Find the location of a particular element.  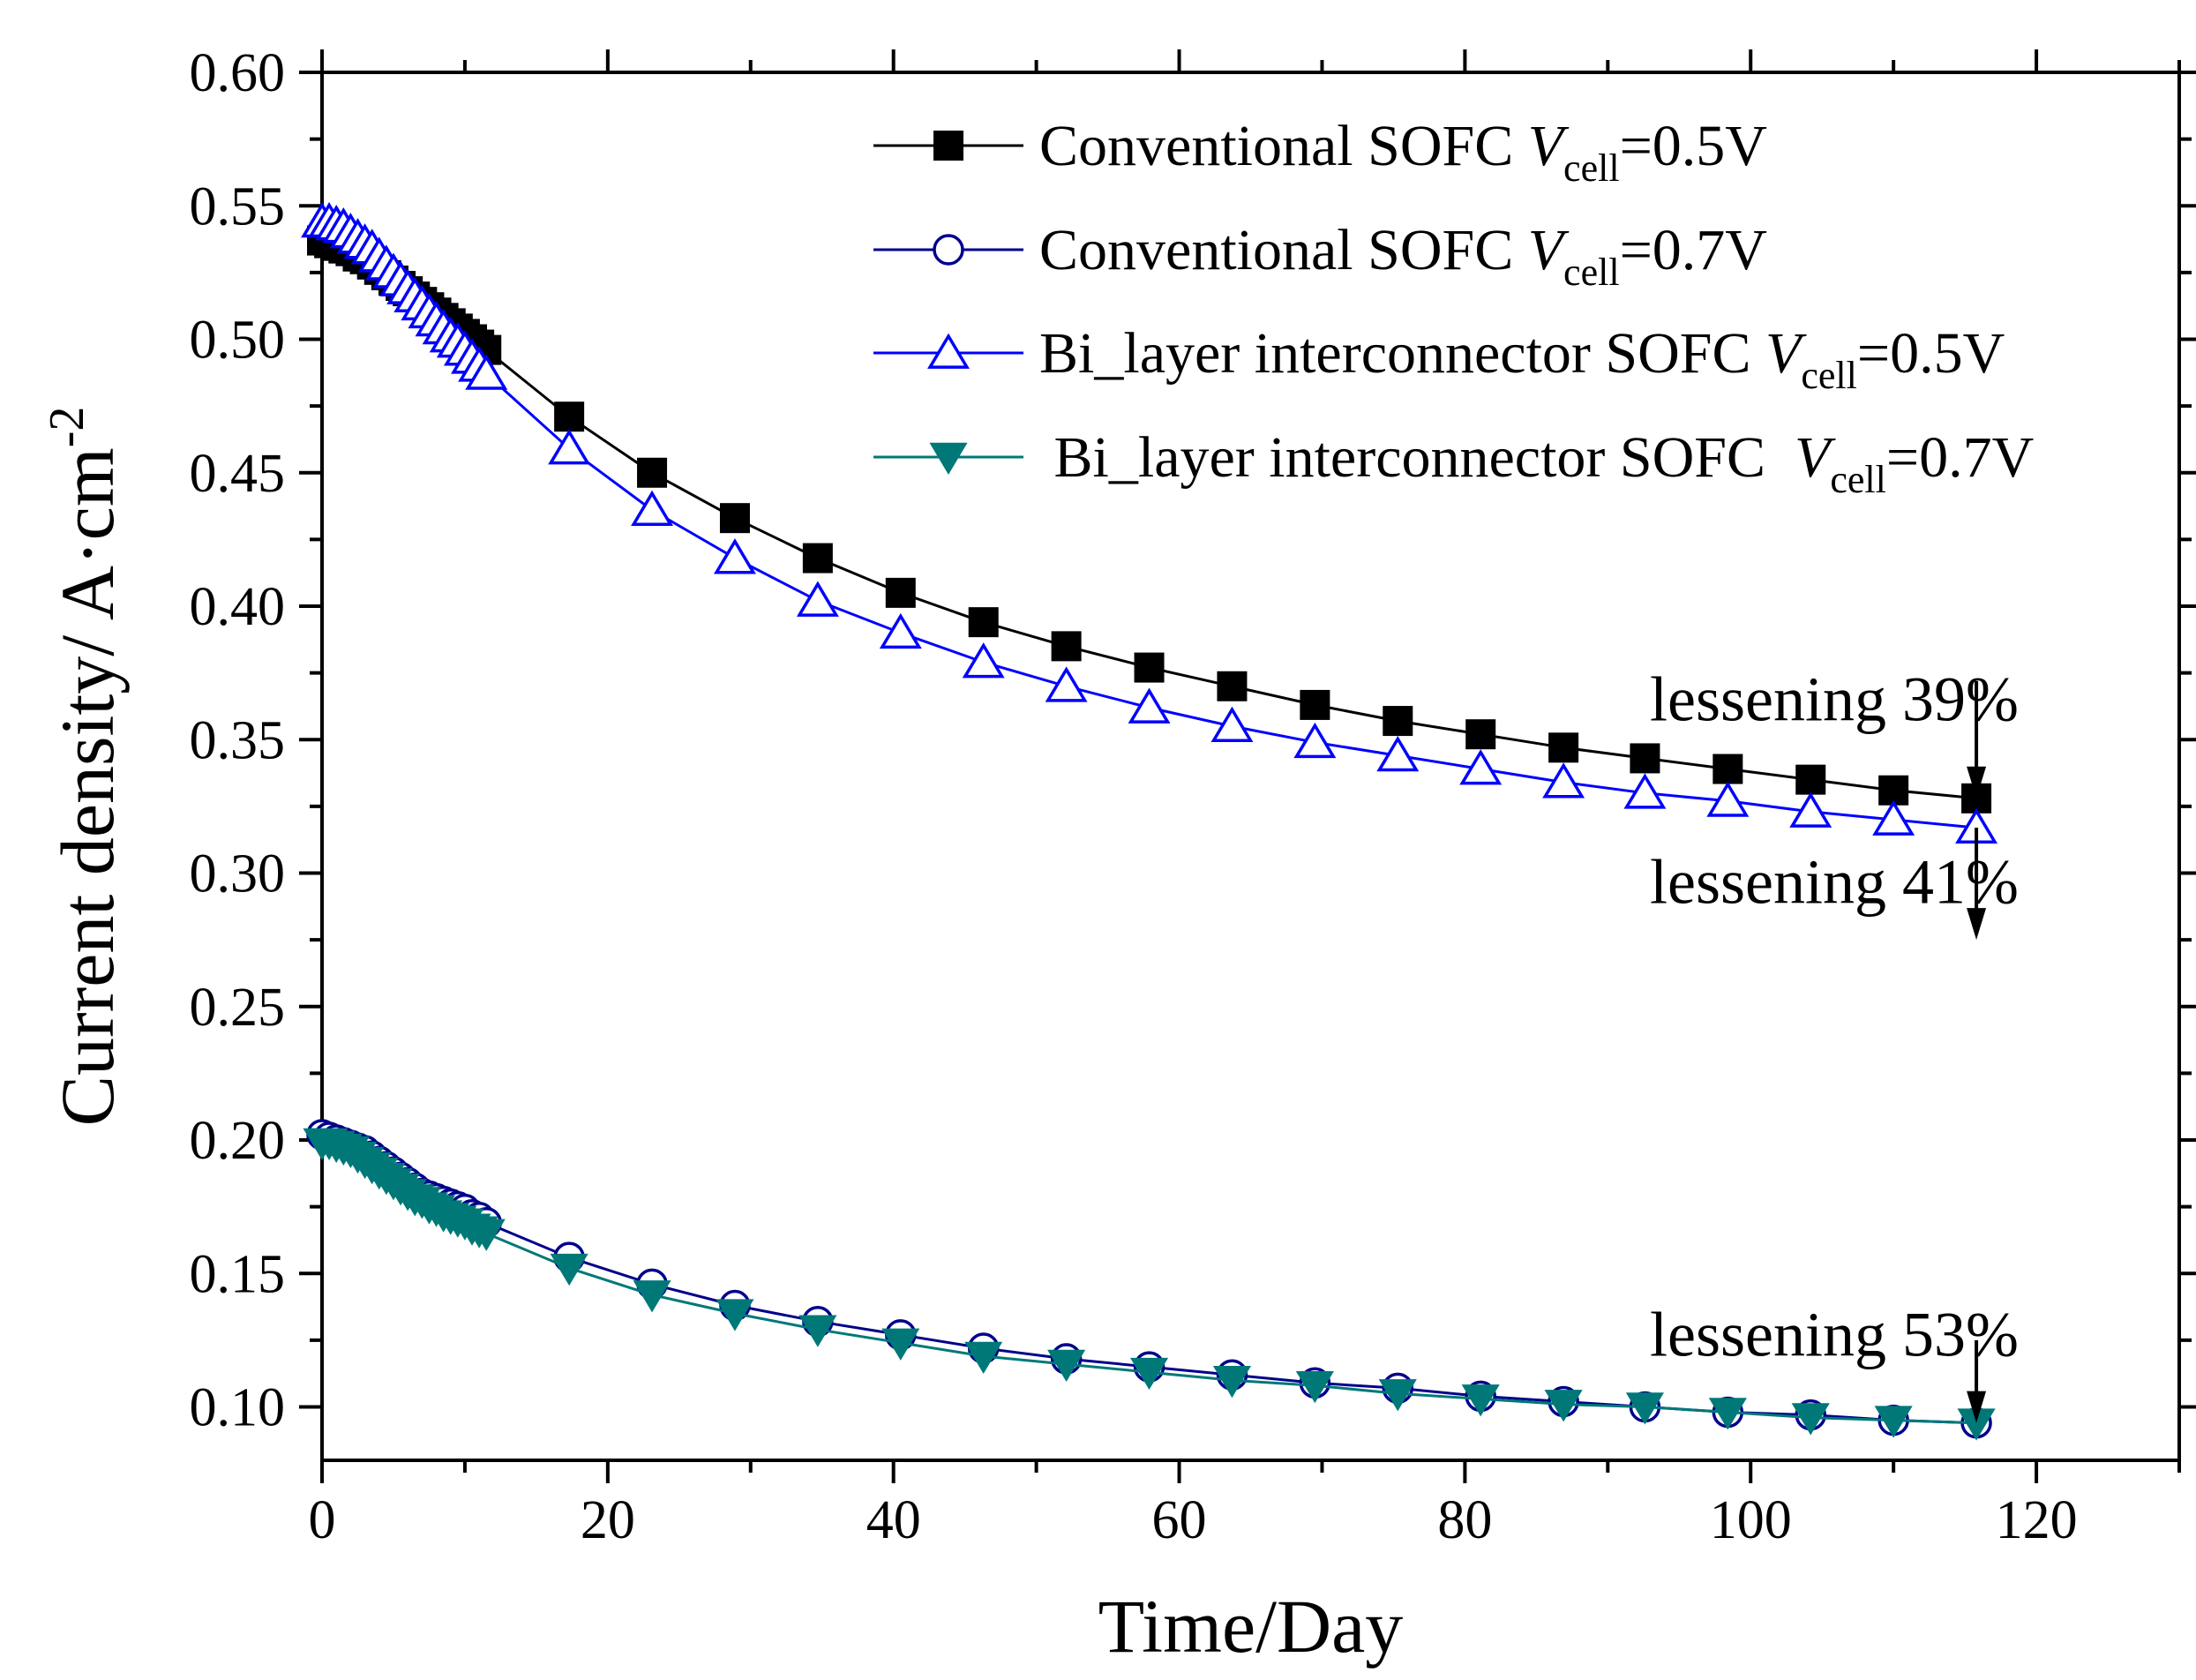

y-tick-label: 0.30 is located at coordinates (238, 874).